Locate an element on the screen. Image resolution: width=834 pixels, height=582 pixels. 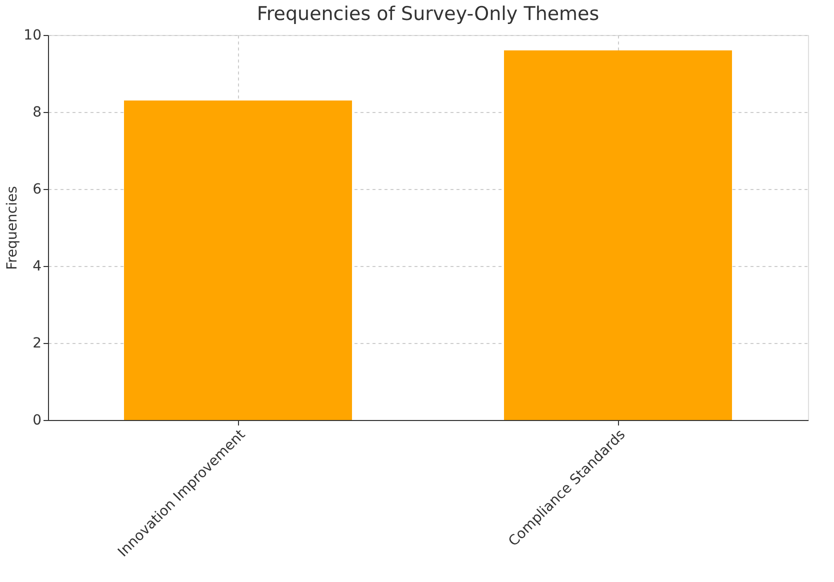
y-axis-title: Frequencies is located at coordinates (12, 228).